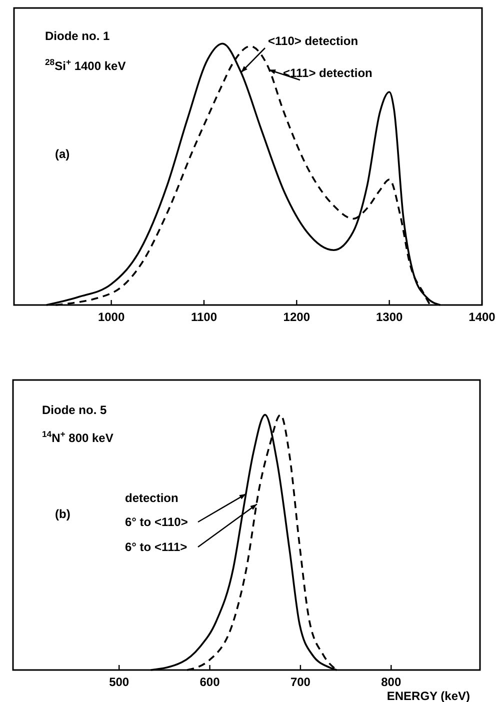  What do you see at coordinates (62, 514) in the screenshot?
I see `annotation: (b)` at bounding box center [62, 514].